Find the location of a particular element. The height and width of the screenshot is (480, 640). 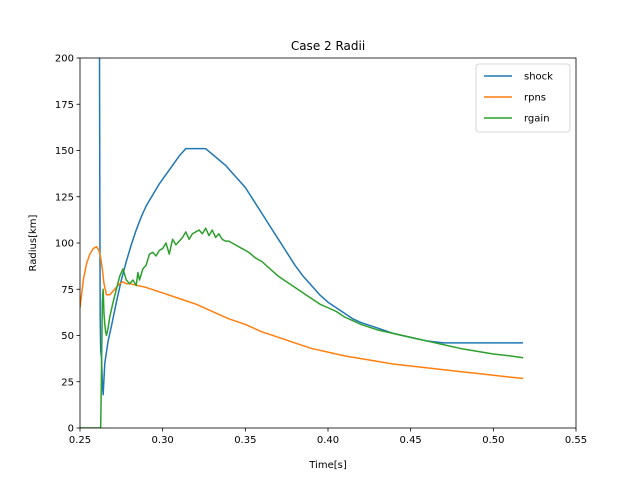

legend: shock rpns rgain is located at coordinates (523, 98).